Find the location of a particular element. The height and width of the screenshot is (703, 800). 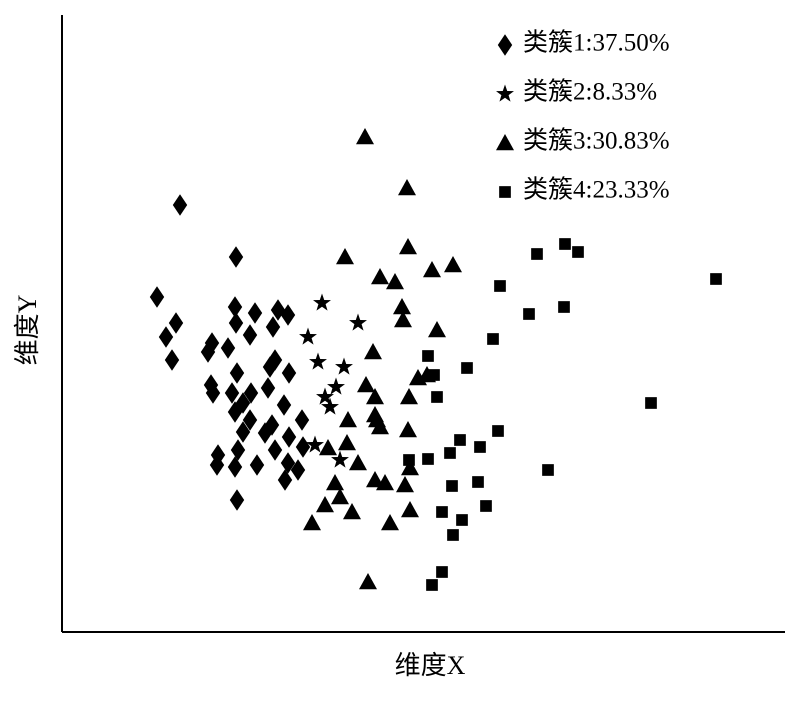

legend-label: 类簇3:30.83% is located at coordinates (596, 141).